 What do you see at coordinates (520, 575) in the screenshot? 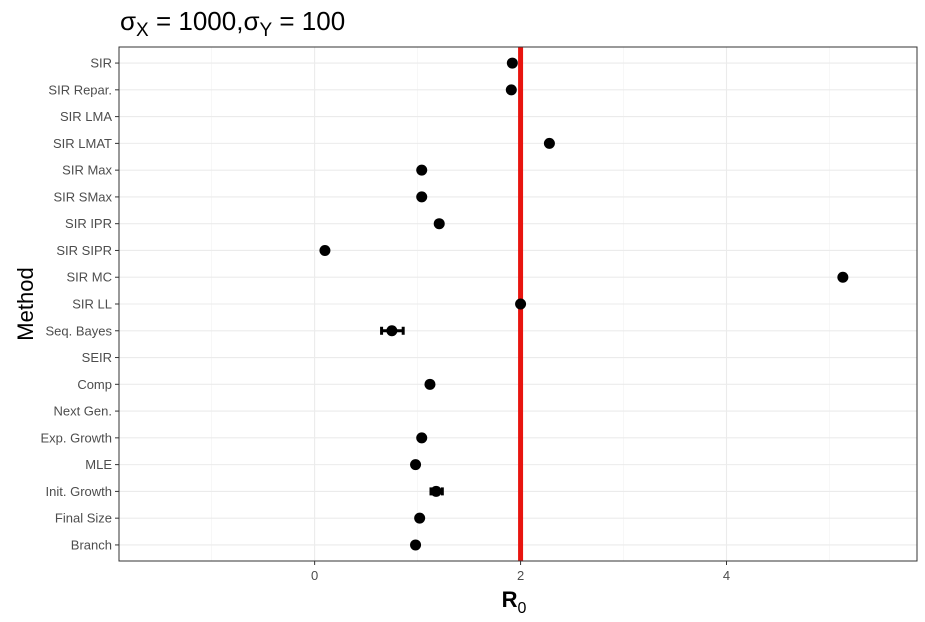
I see `x-tick-label: 2` at bounding box center [520, 575].